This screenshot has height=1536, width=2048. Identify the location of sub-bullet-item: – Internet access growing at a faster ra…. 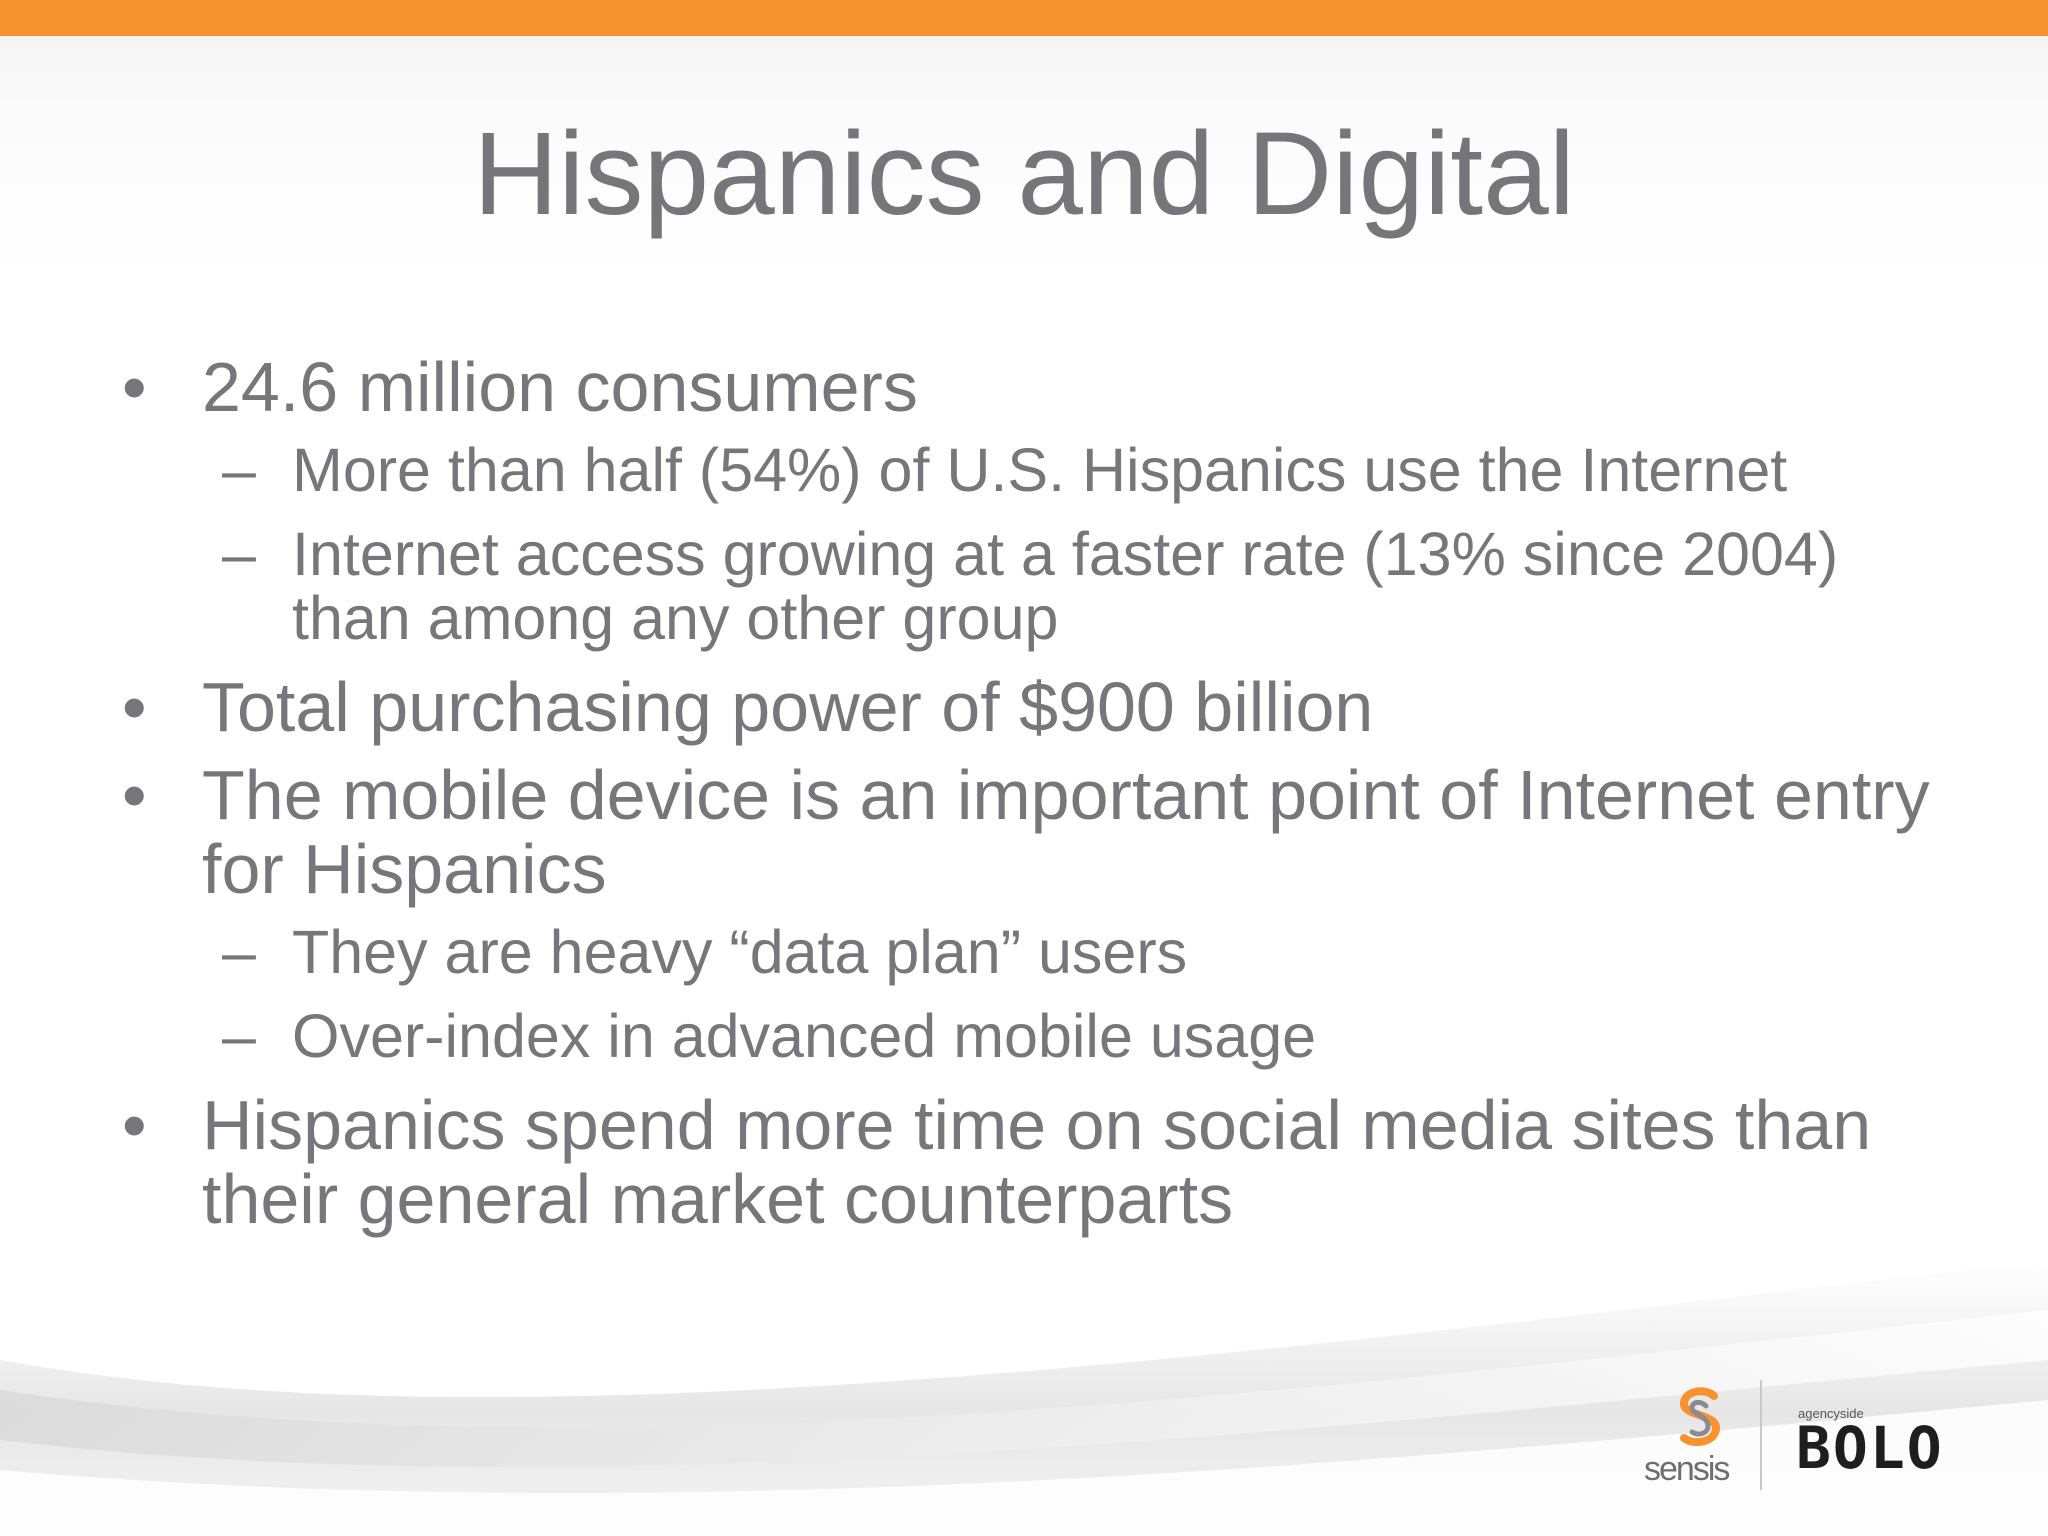
(1038, 586).